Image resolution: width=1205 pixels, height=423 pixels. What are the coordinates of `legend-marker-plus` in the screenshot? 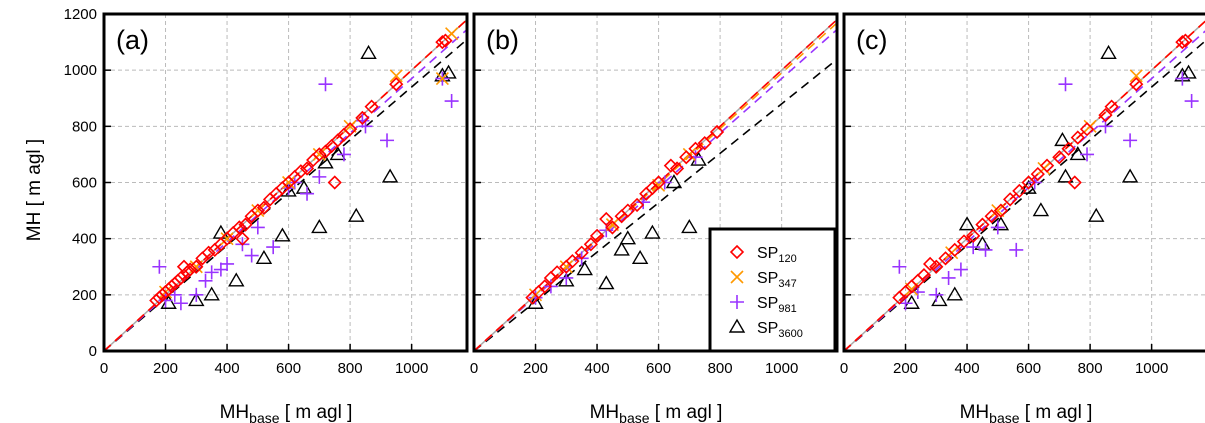 It's located at (737, 302).